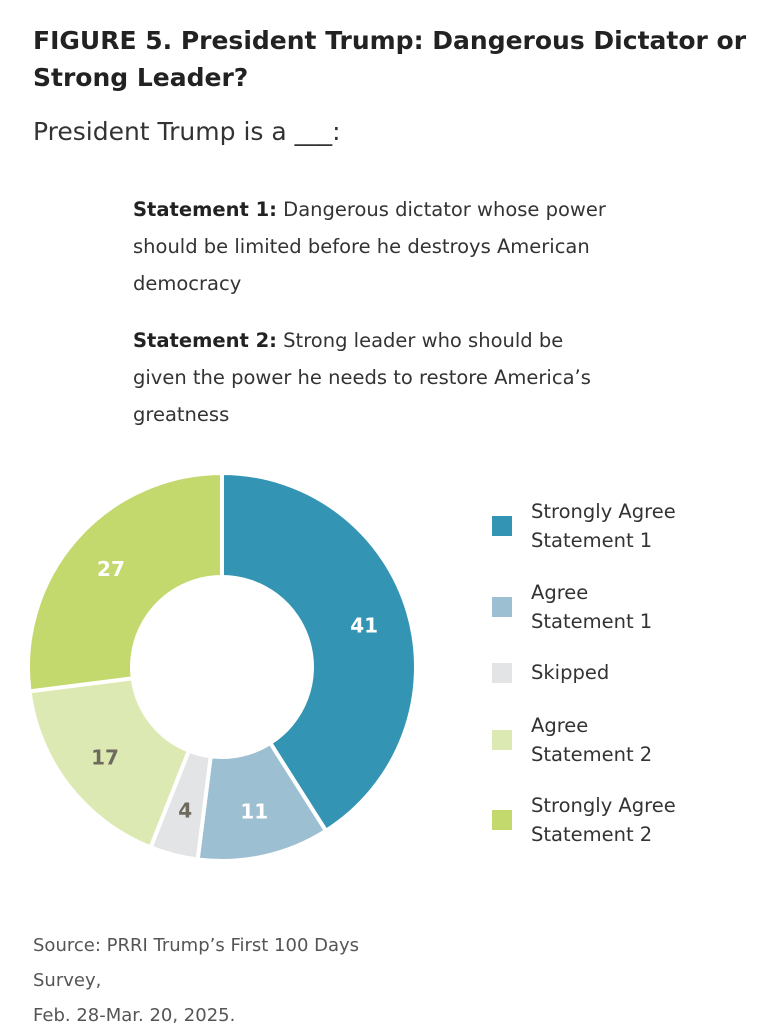 The height and width of the screenshot is (1033, 774). What do you see at coordinates (187, 131) in the screenshot?
I see `figure-subtitle: President Trump is a ___:` at bounding box center [187, 131].